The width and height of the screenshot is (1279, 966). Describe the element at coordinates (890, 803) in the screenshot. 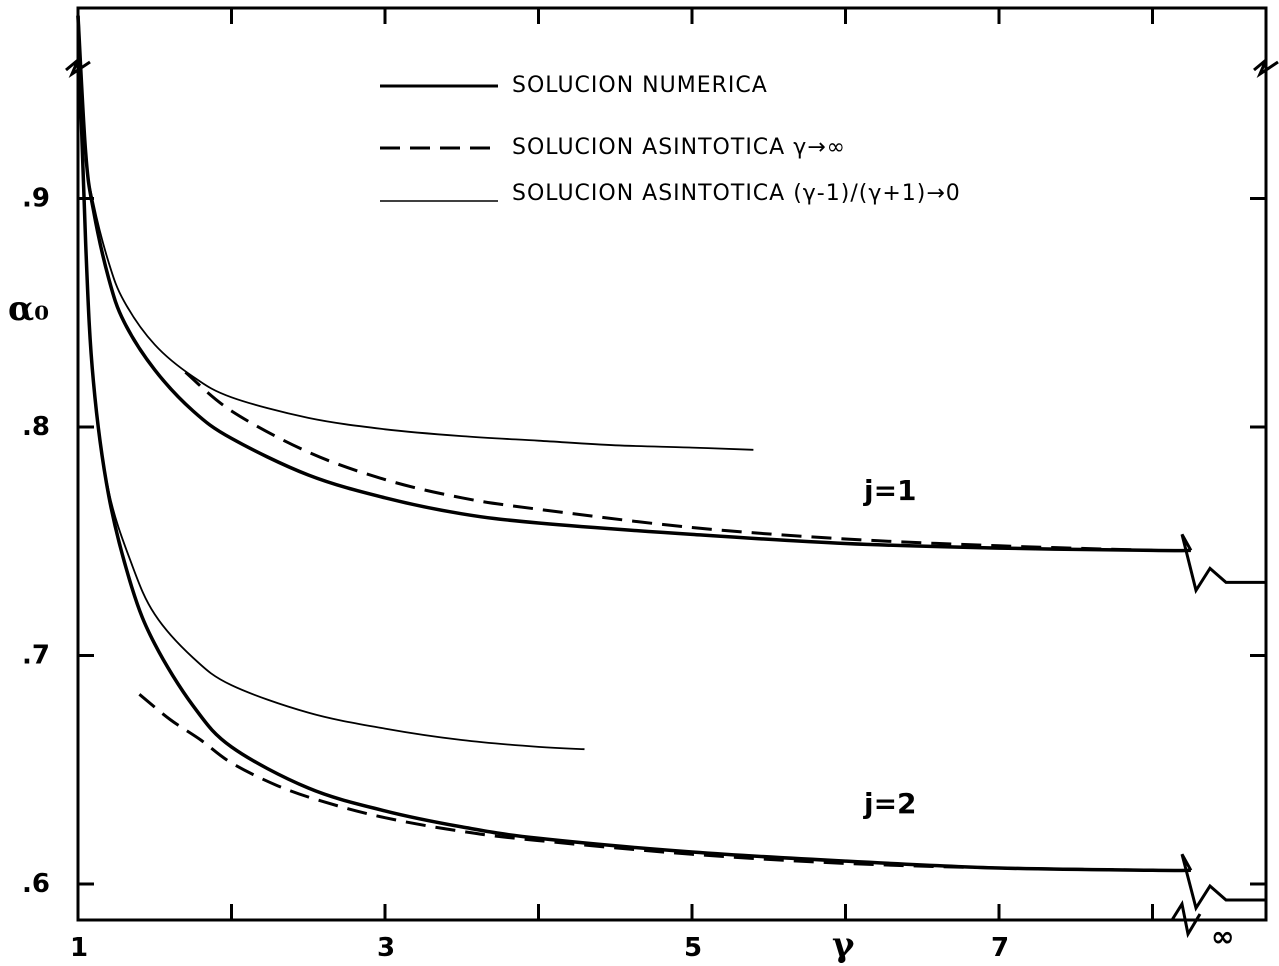

I see `annotation-j2: j=2` at that location.